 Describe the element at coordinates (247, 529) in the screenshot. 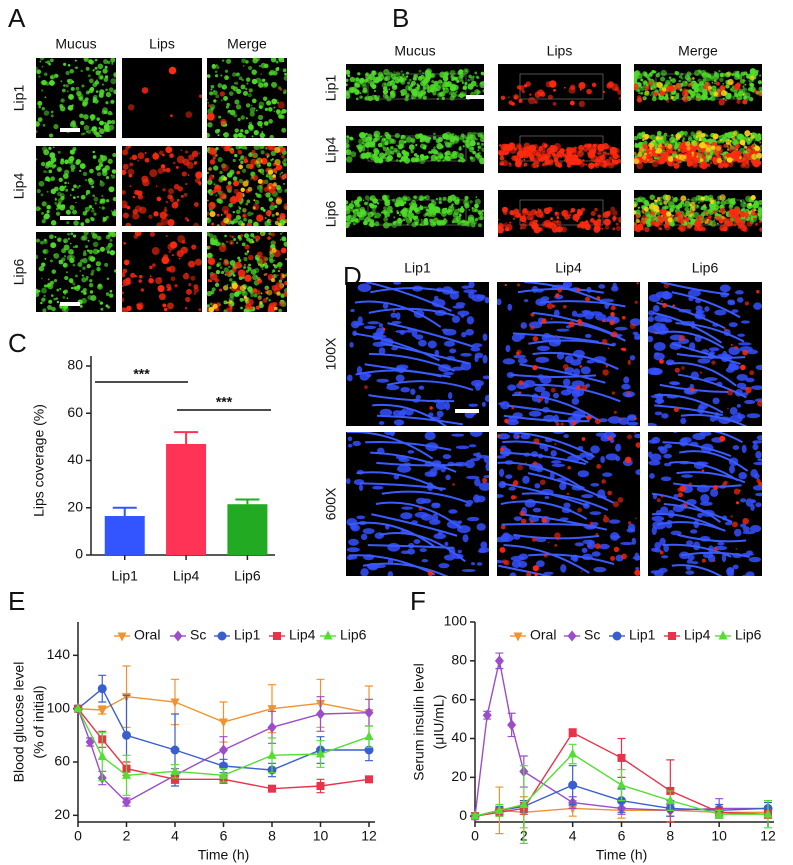

I see `bar` at that location.